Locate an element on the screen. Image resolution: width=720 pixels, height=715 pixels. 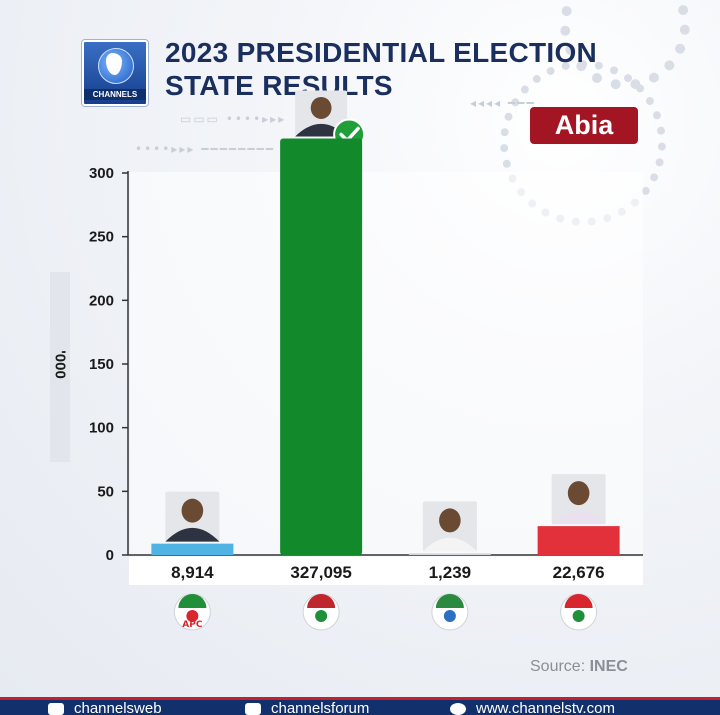
logo-text: CHANNELS is located at coordinates (115, 94).